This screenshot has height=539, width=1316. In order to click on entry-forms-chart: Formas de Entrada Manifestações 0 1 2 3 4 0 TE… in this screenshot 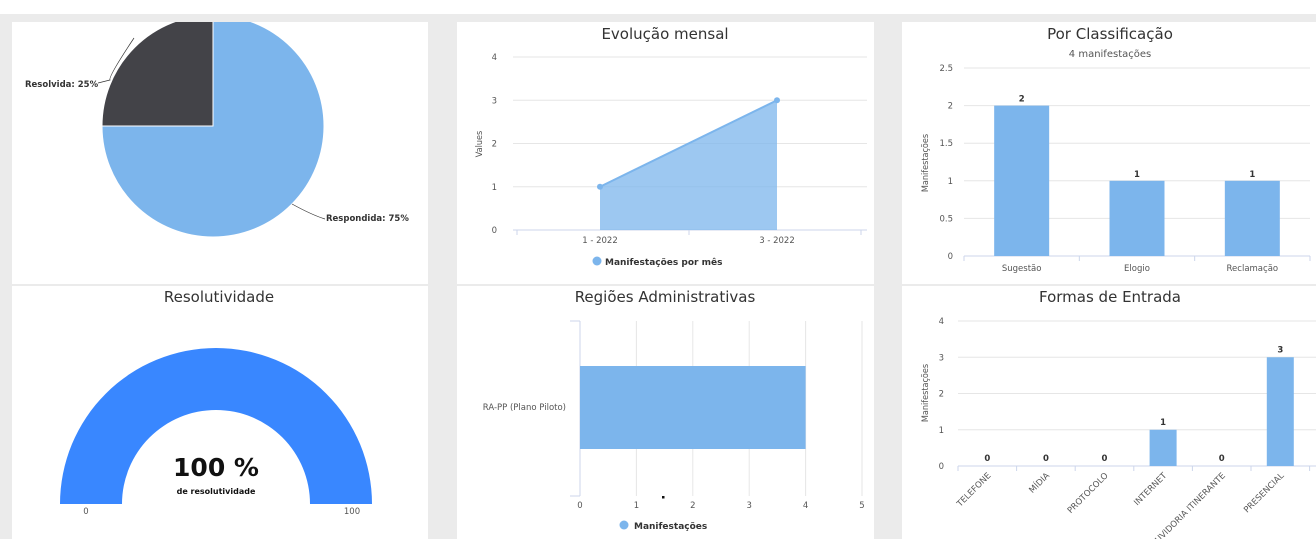, I will do `click(1118, 413)`.